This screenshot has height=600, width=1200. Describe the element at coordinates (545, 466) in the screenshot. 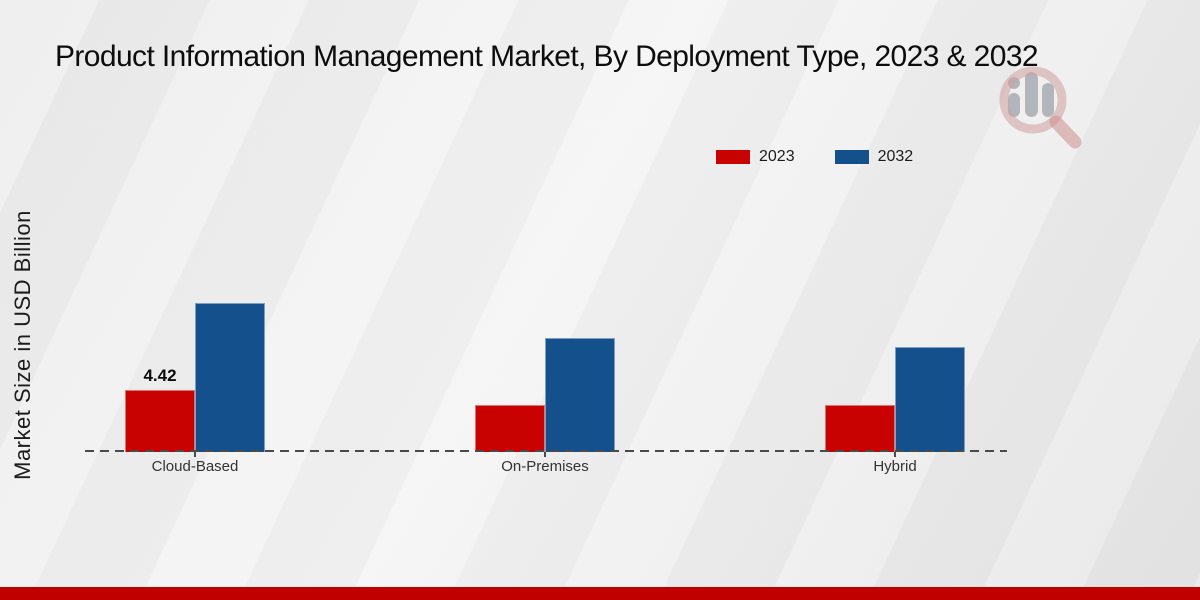

I see `category-label-on-premises: On-Premises` at that location.